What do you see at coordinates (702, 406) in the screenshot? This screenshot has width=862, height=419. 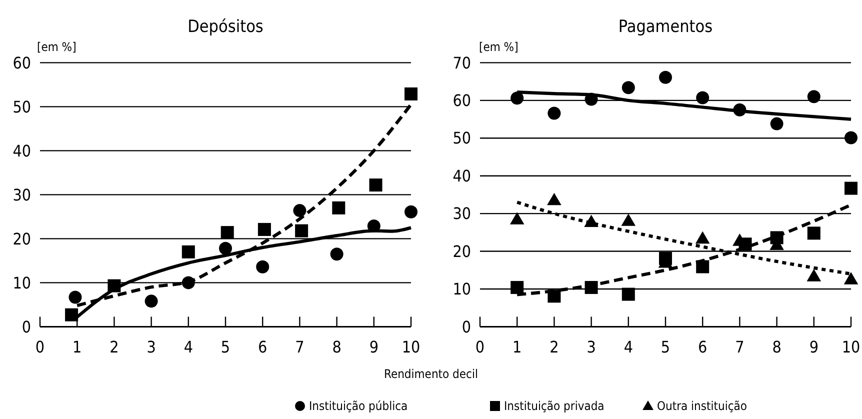 I see `legend-label: Outra instituição` at bounding box center [702, 406].